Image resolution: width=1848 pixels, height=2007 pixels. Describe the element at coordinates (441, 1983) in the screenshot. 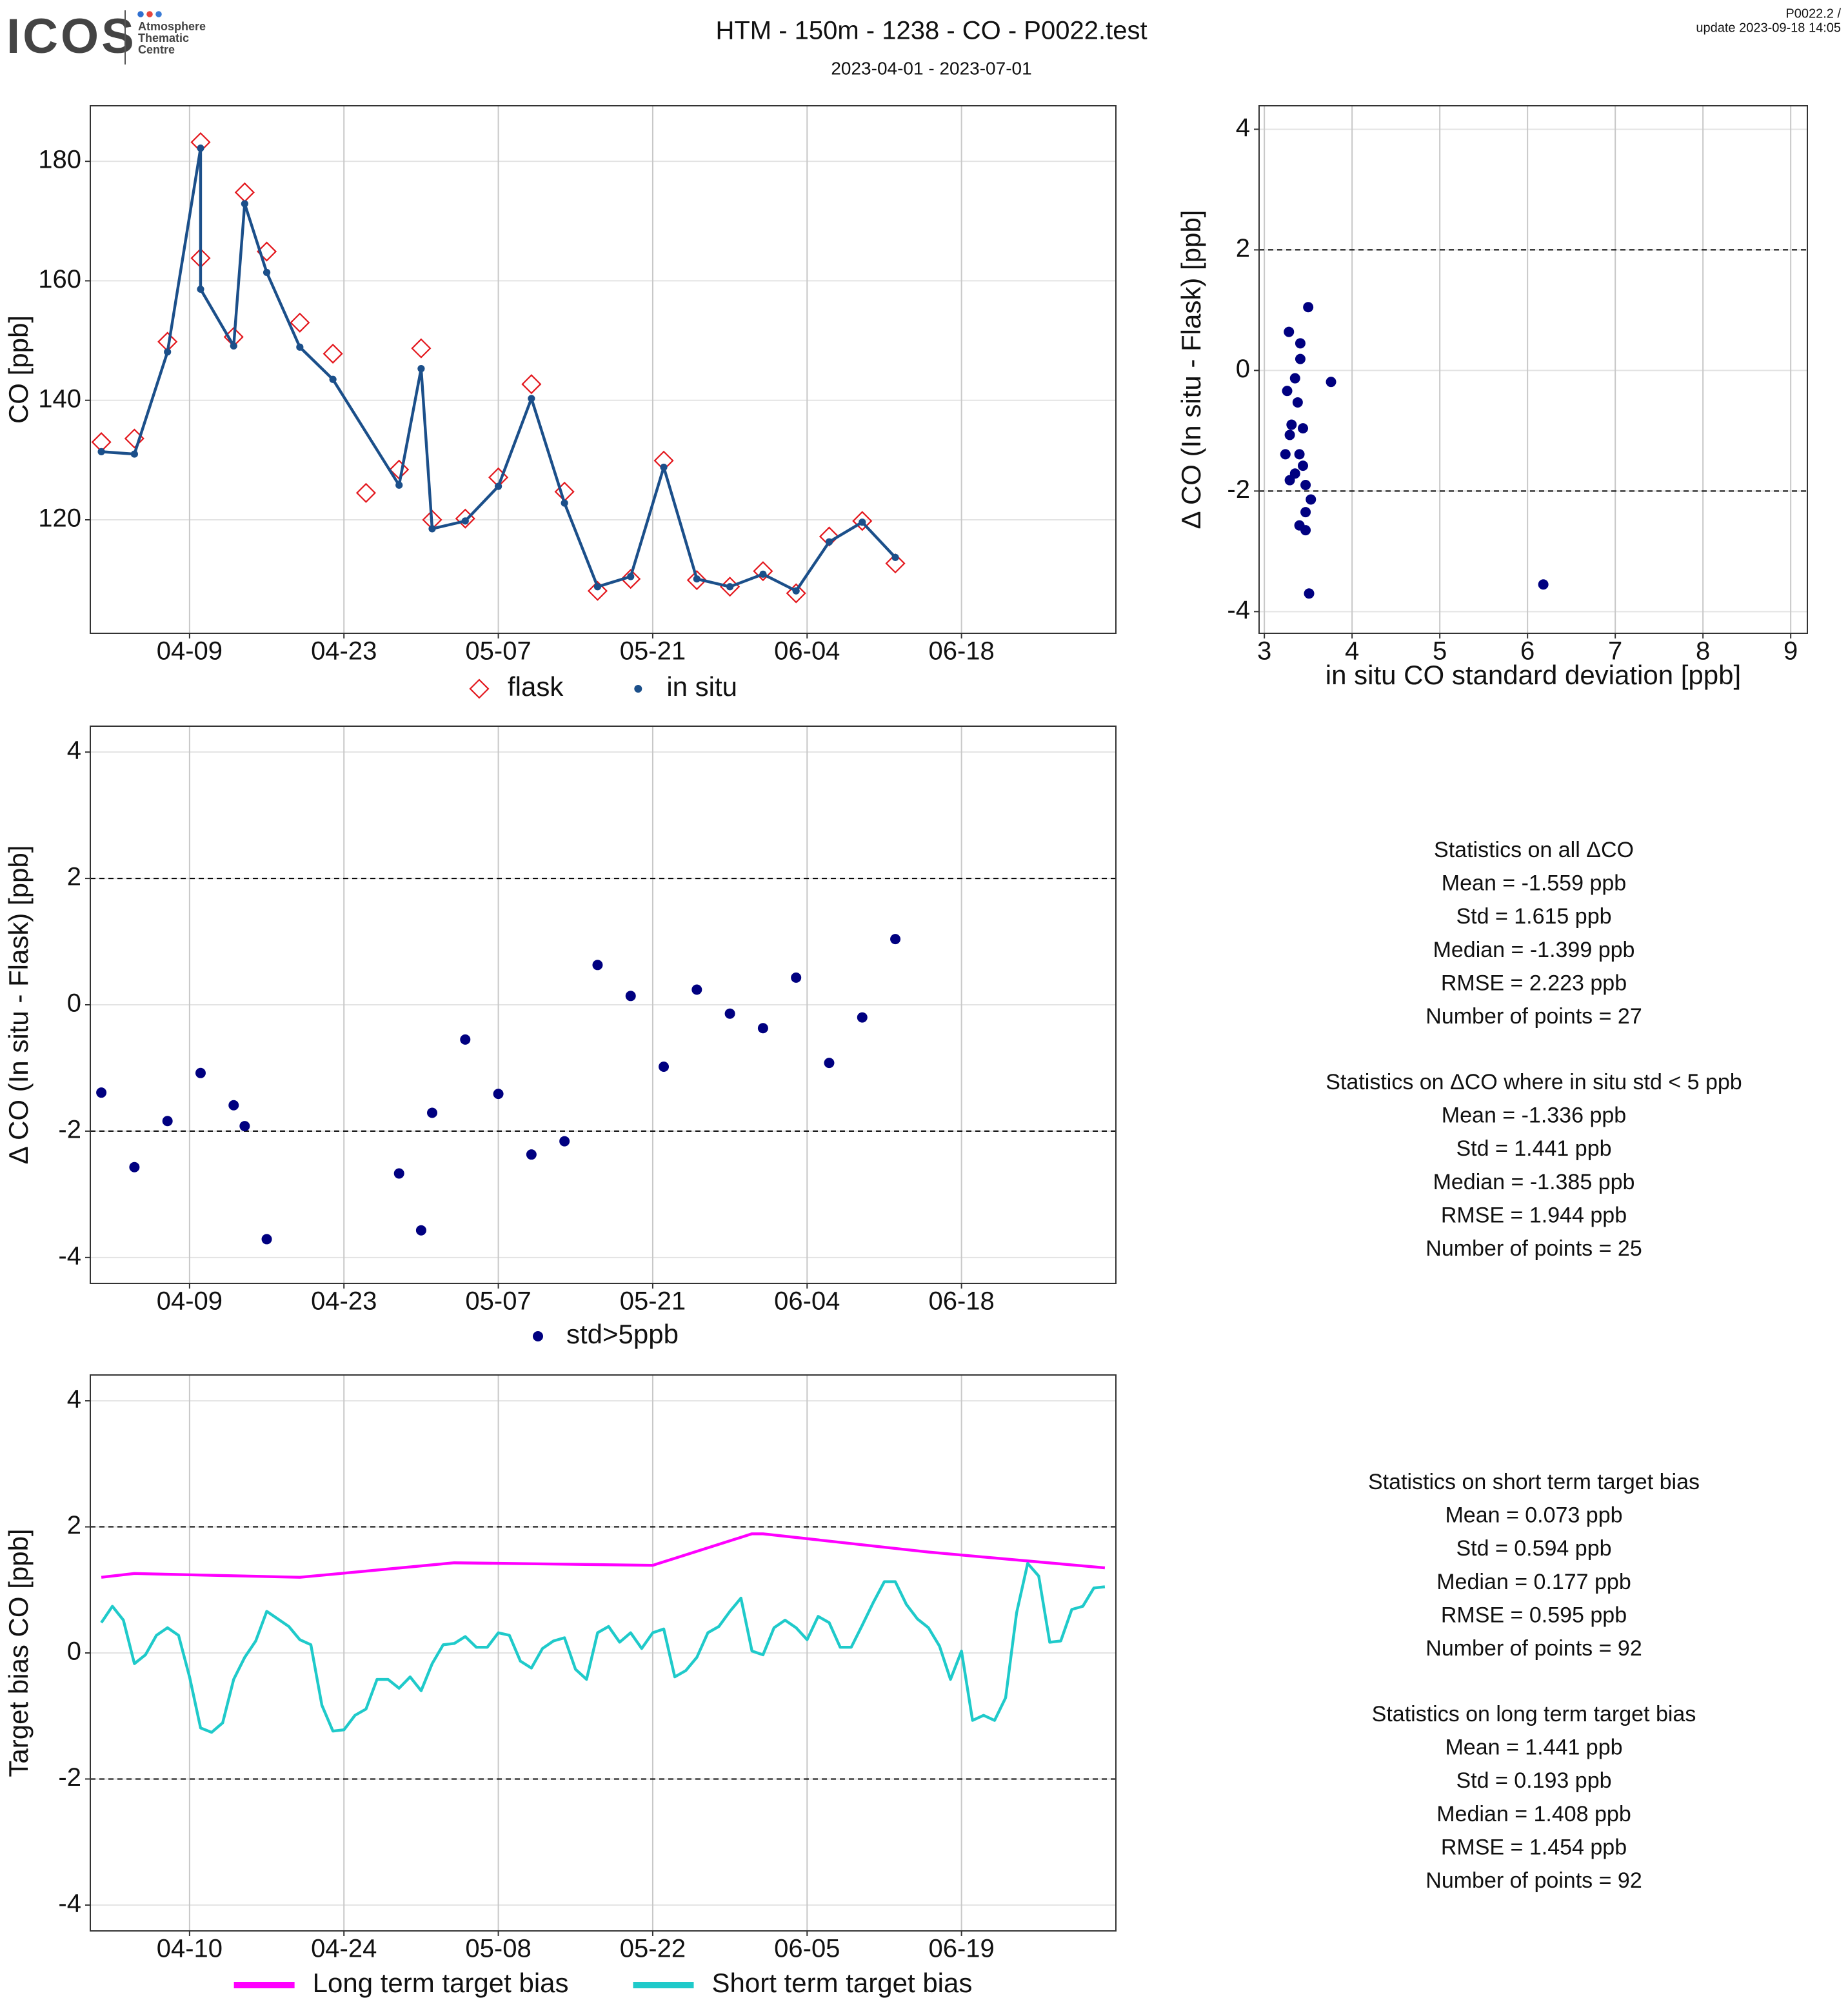

I see `legend-label: Long term target bias` at that location.